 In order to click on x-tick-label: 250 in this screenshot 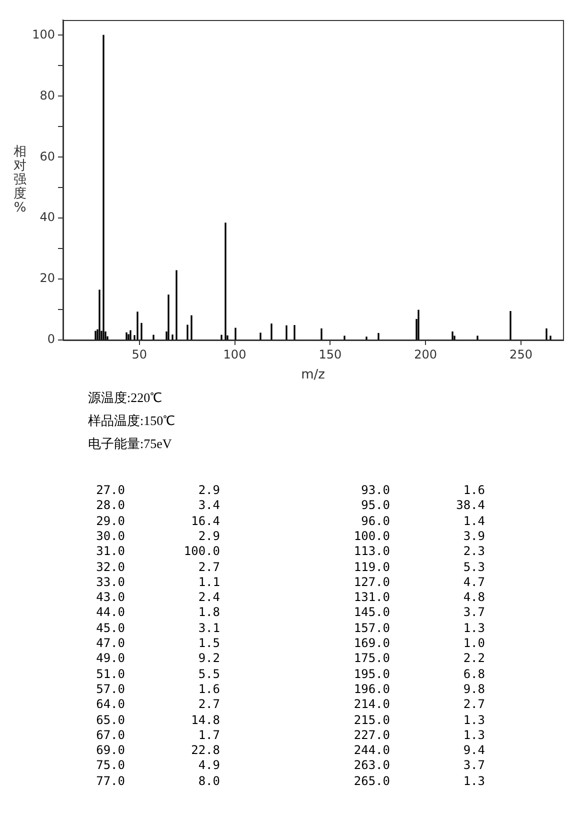, I will do `click(521, 354)`.